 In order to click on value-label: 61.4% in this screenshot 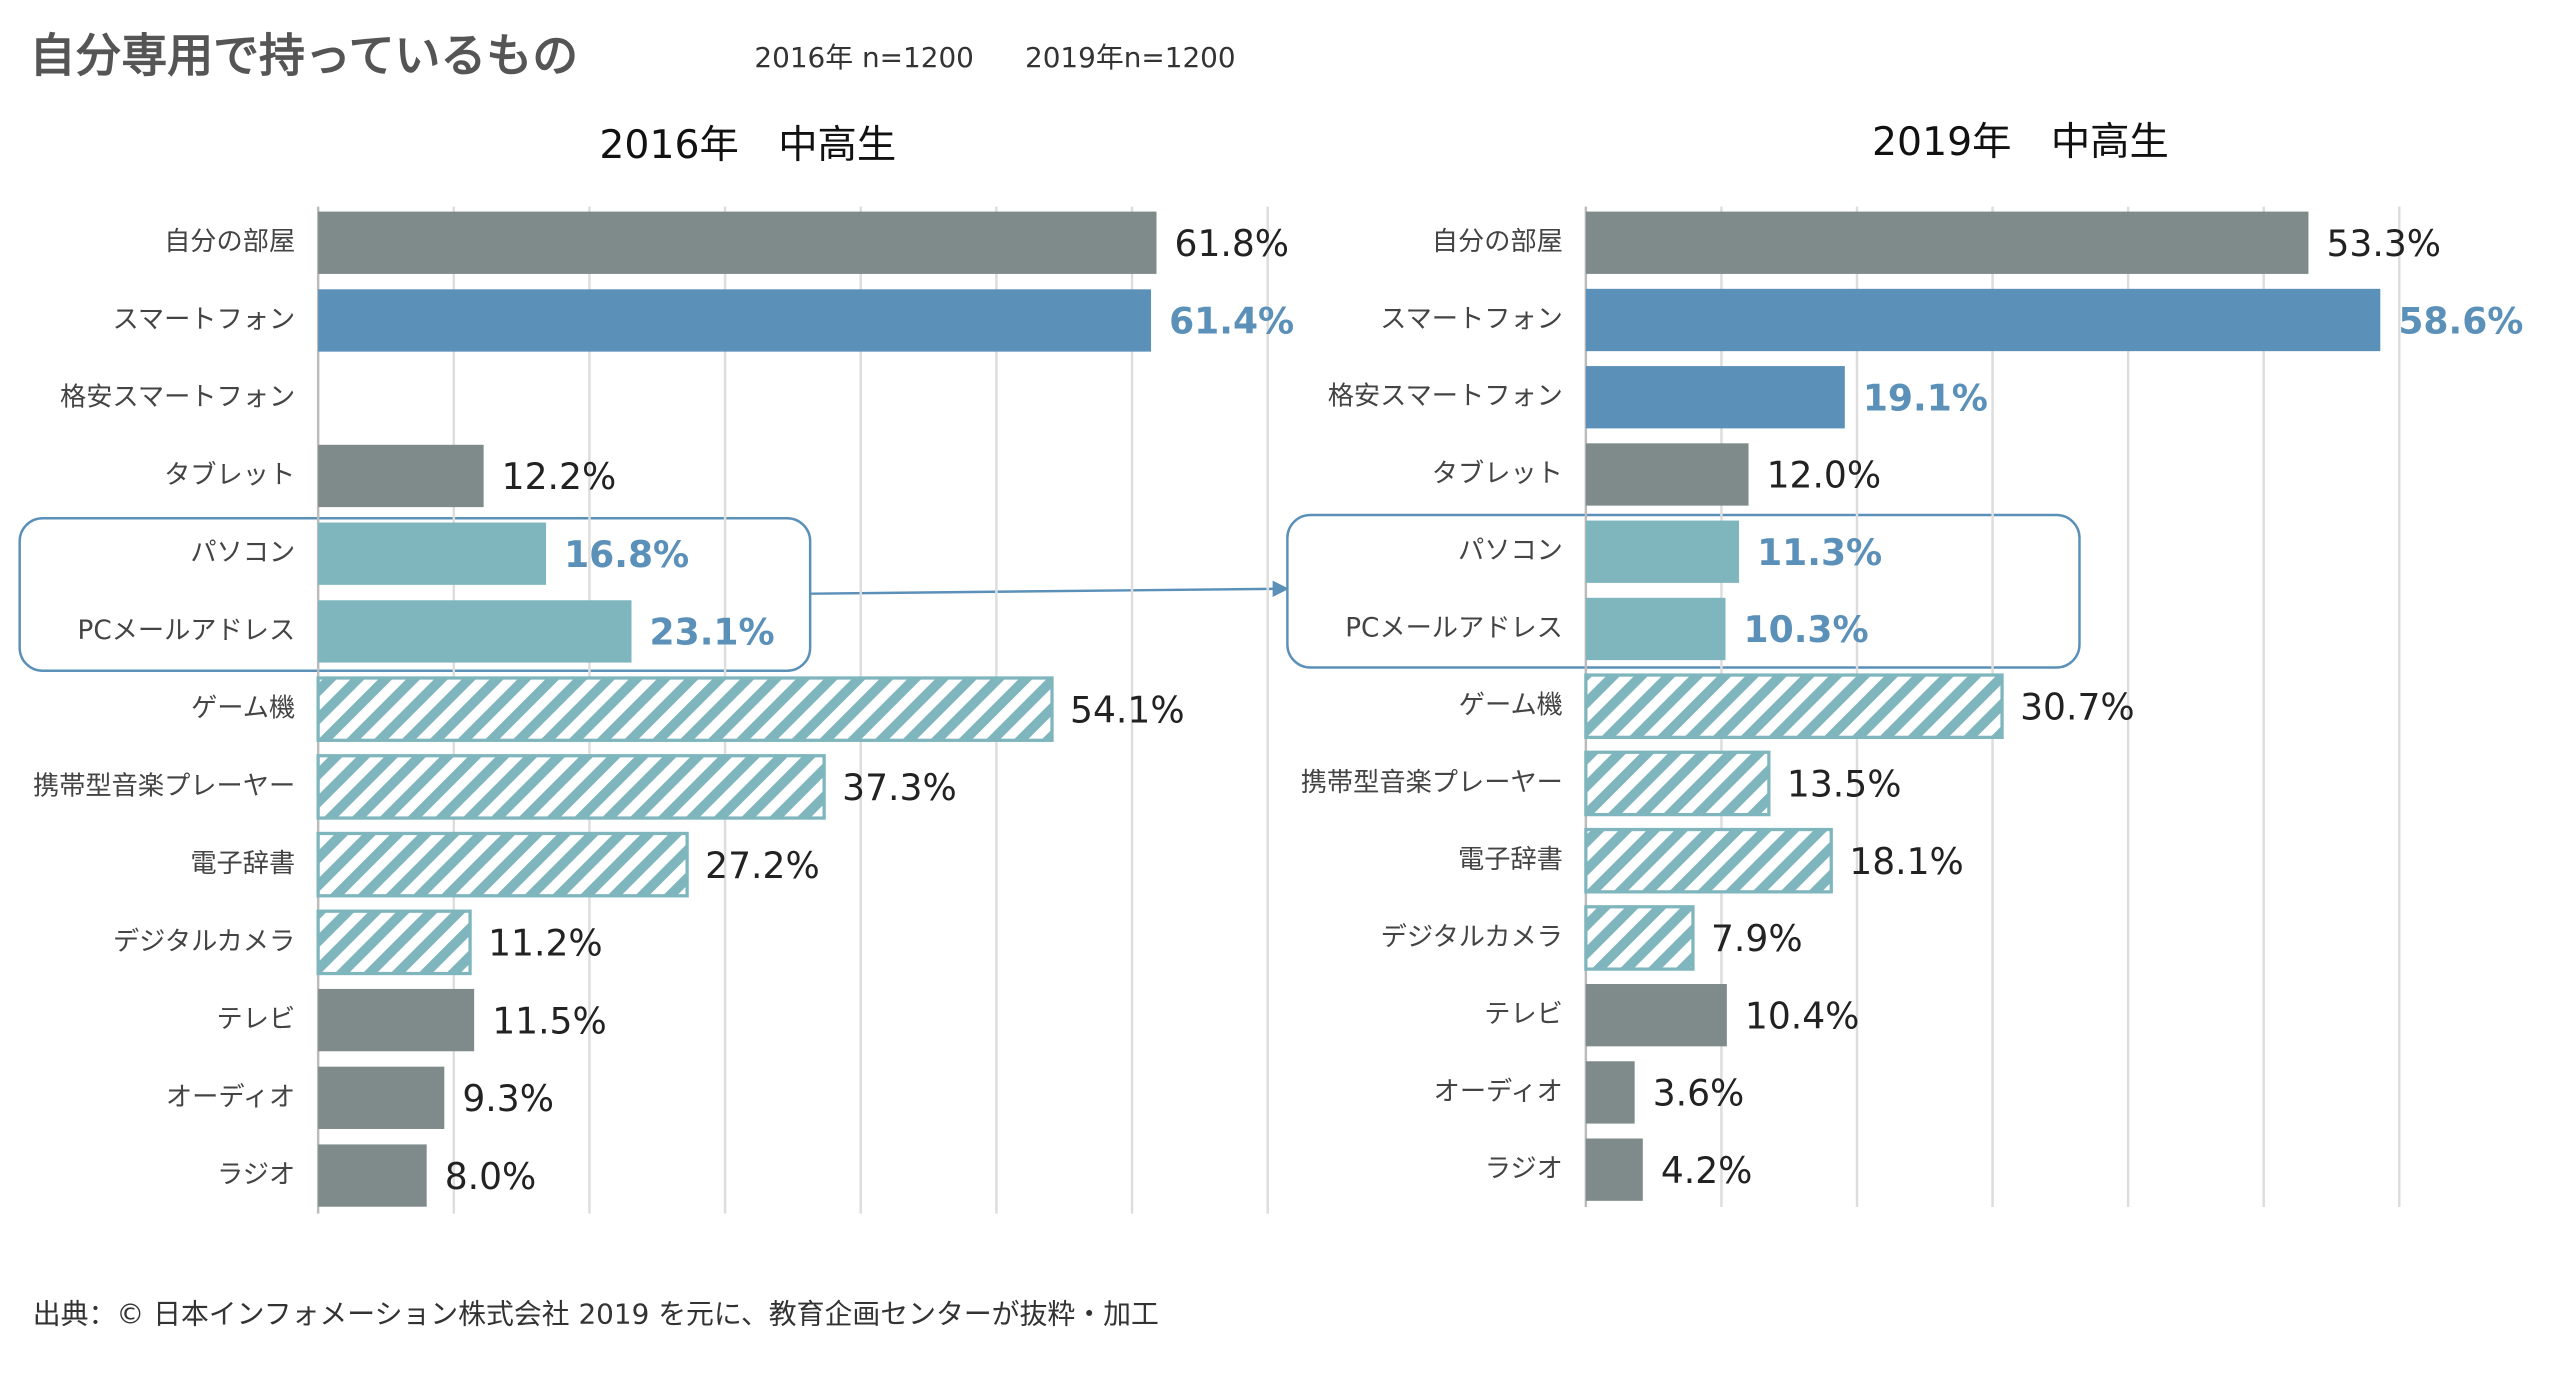, I will do `click(1231, 322)`.